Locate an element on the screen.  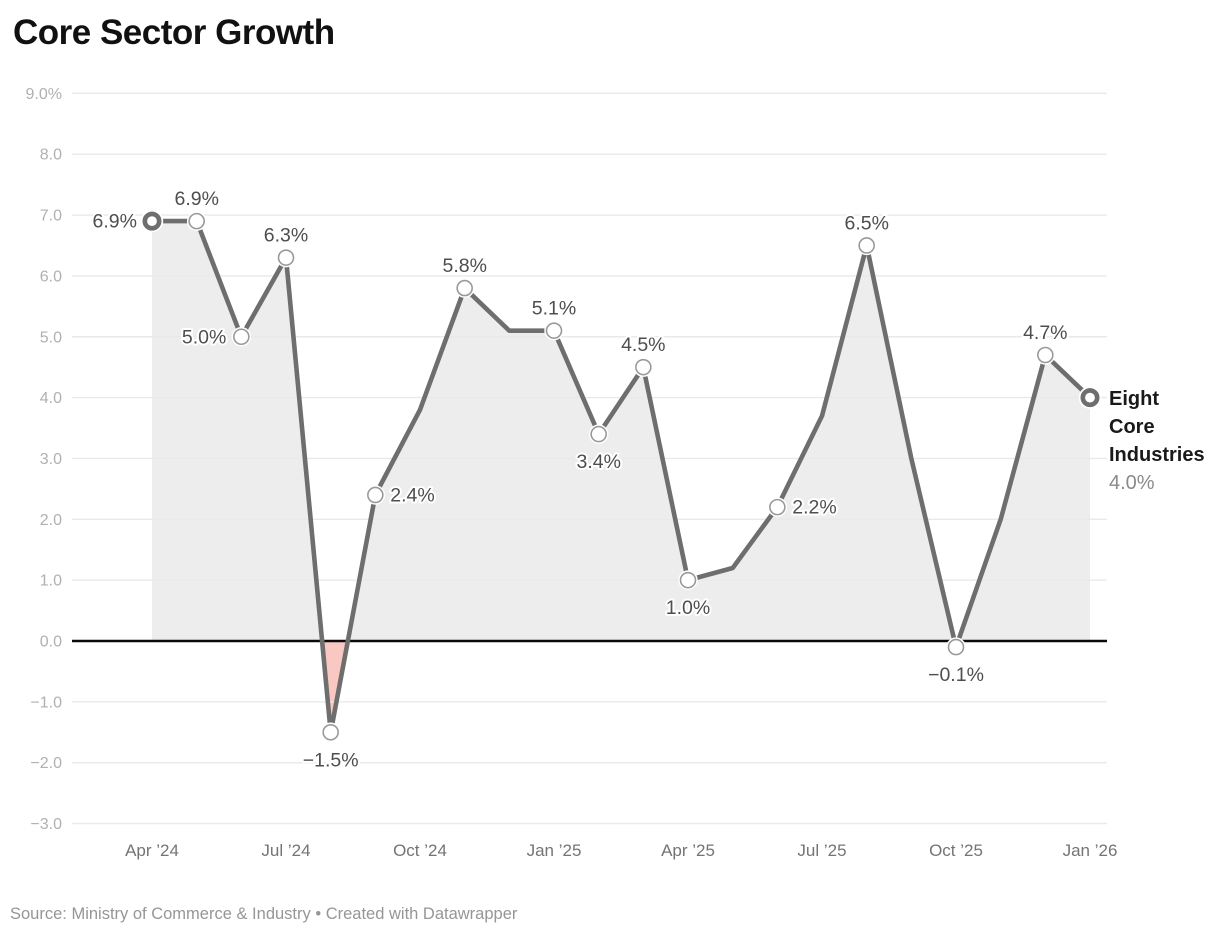
x-axis-tick-label: Apr ’25 is located at coordinates (688, 850).